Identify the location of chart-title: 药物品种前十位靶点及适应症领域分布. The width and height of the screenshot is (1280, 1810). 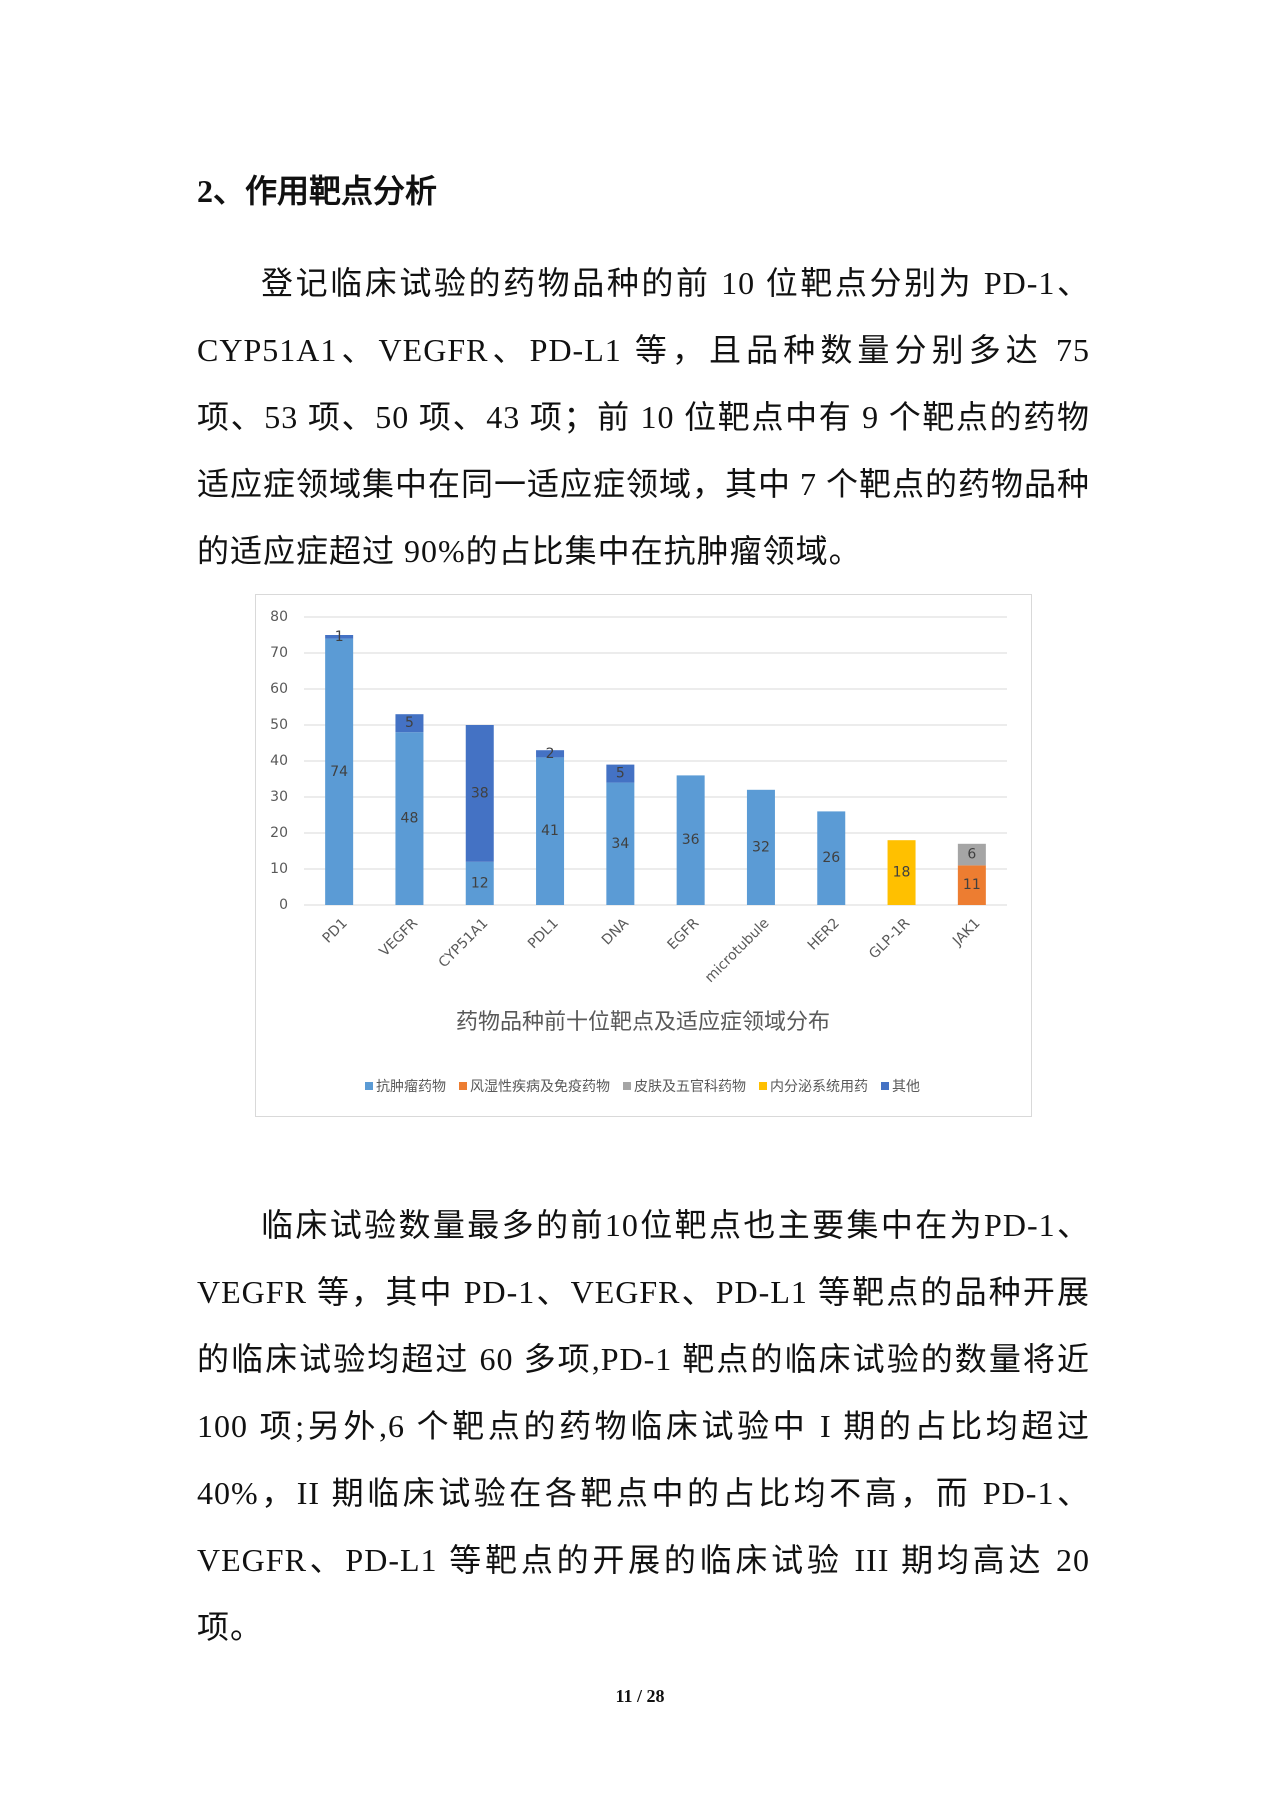
(643, 1022).